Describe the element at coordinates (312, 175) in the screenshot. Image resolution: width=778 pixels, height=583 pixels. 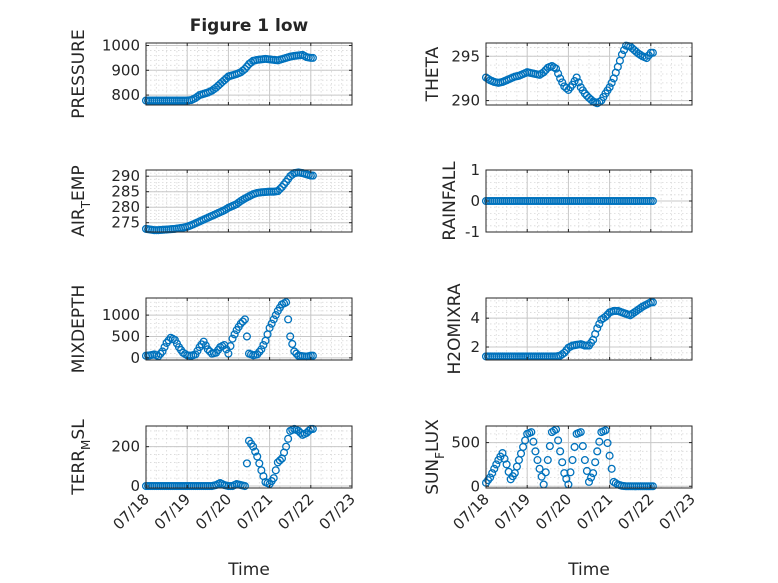
I see `air_temp-data-point` at that location.